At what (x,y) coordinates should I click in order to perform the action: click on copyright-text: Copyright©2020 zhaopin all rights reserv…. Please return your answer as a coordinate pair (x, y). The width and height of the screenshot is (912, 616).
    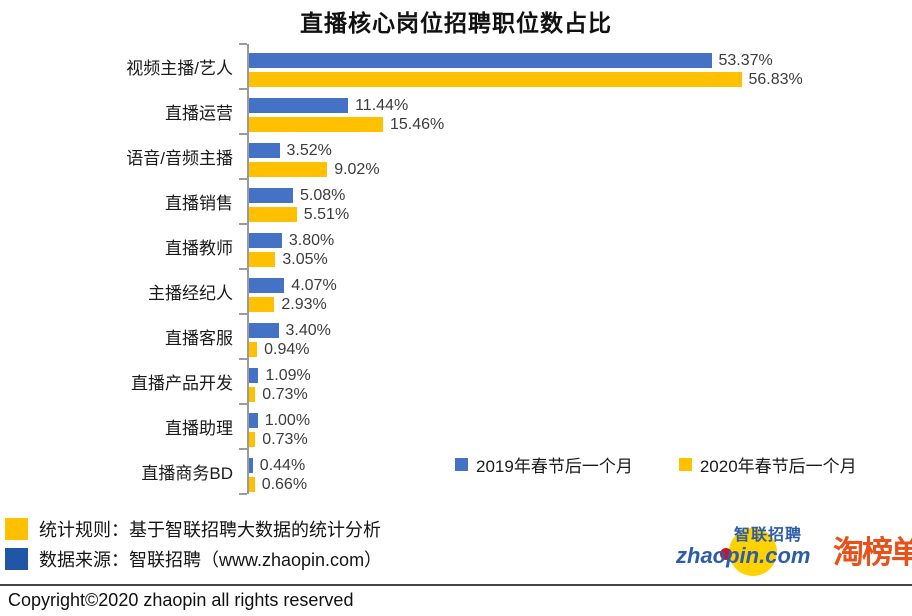
    Looking at the image, I should click on (181, 600).